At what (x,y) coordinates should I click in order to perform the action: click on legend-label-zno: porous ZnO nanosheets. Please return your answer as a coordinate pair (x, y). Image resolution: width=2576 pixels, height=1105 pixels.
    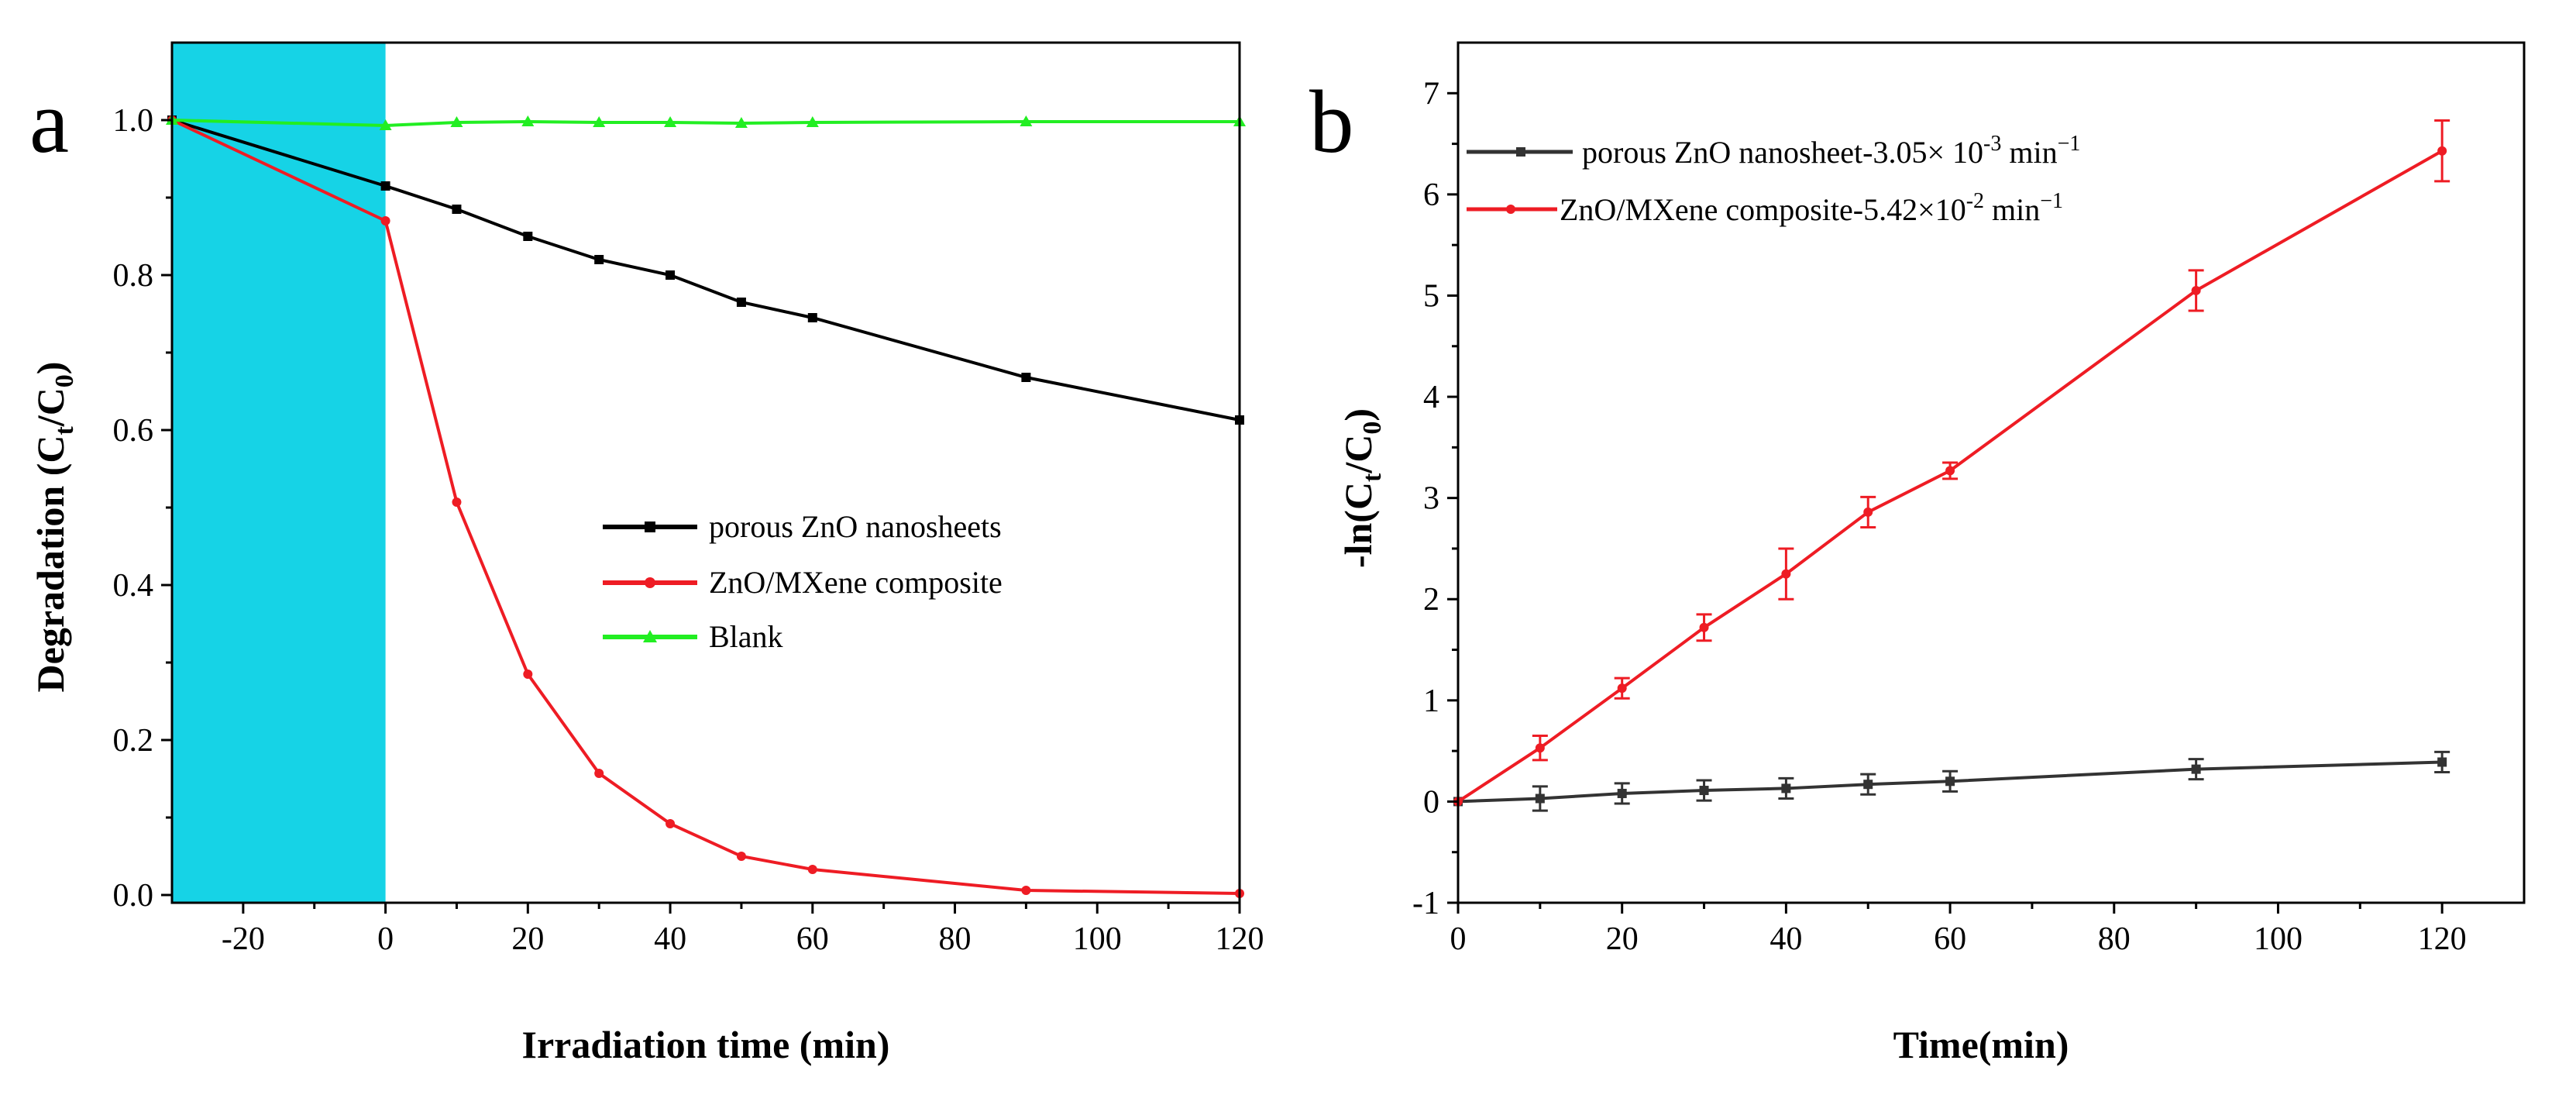
    Looking at the image, I should click on (855, 526).